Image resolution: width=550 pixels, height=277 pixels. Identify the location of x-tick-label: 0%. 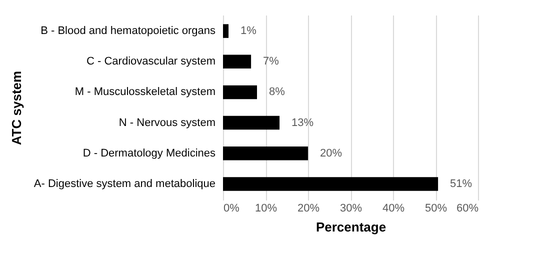
(232, 208).